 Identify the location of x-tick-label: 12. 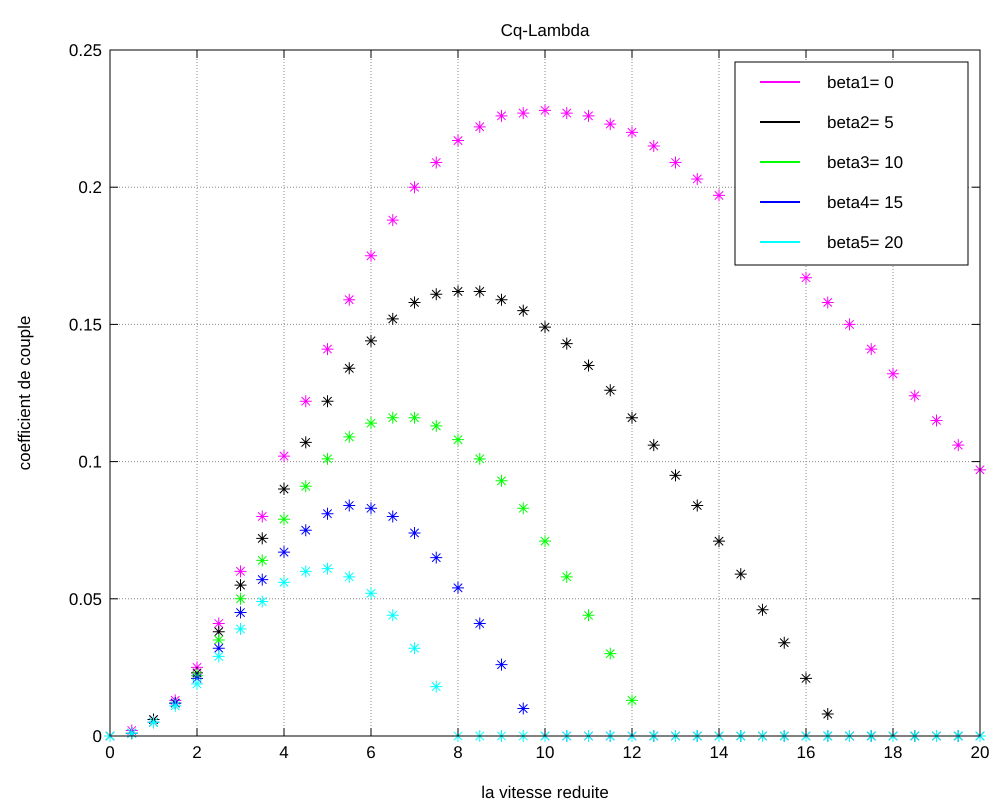
(632, 752).